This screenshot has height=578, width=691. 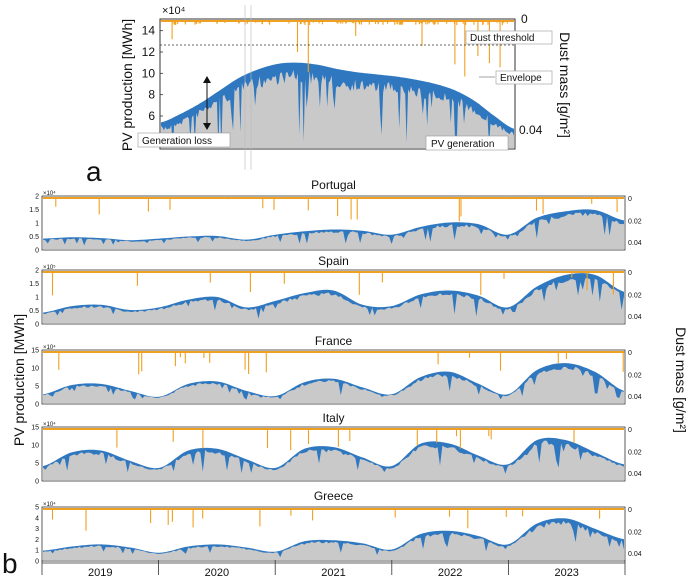 What do you see at coordinates (333, 429) in the screenshot?
I see `panel-b-italy-dust-baseline` at bounding box center [333, 429].